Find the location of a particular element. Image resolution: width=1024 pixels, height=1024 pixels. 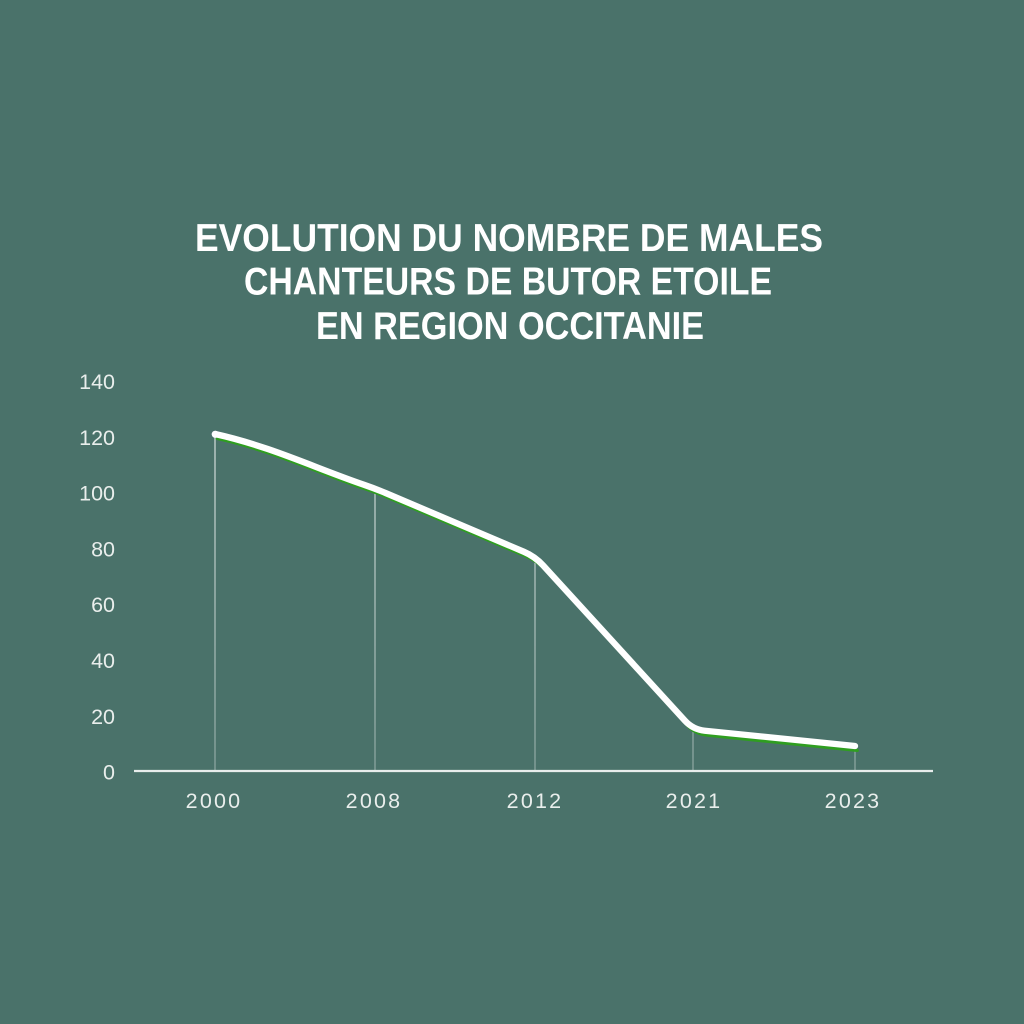

svg-text: 120 is located at coordinates (97, 438).